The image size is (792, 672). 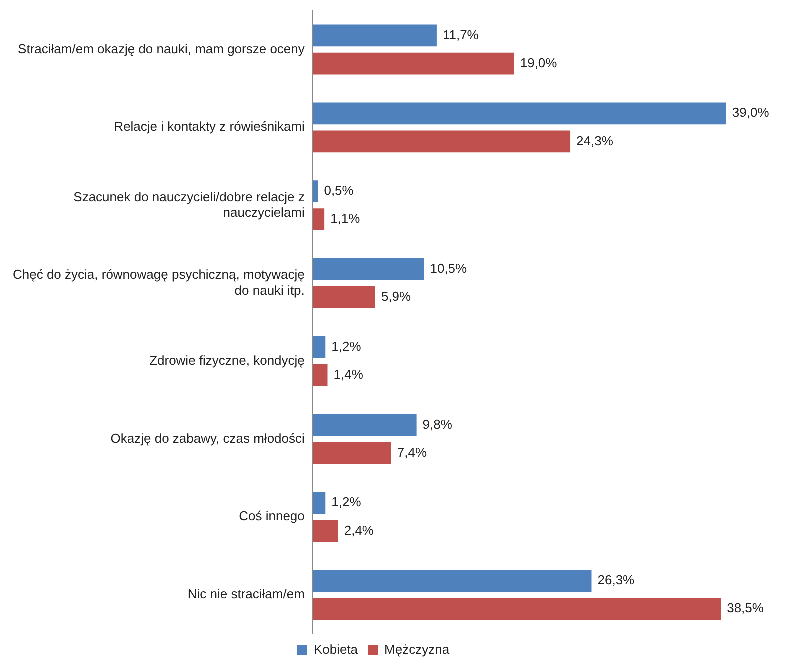 What do you see at coordinates (617, 580) in the screenshot?
I see `data-label: 26,3%` at bounding box center [617, 580].